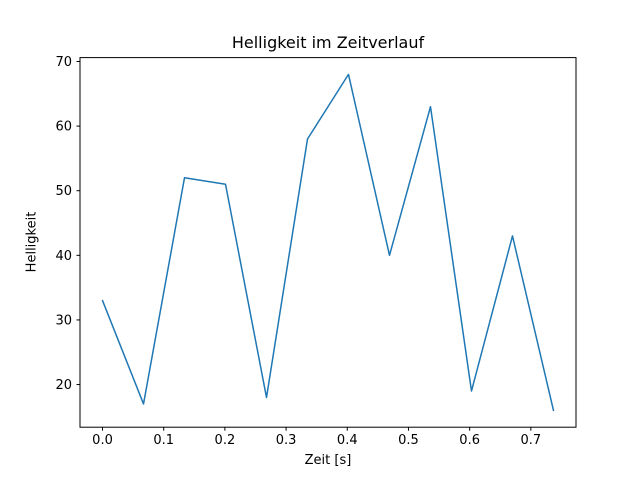  I want to click on x-tick-label: 0.4, so click(347, 440).